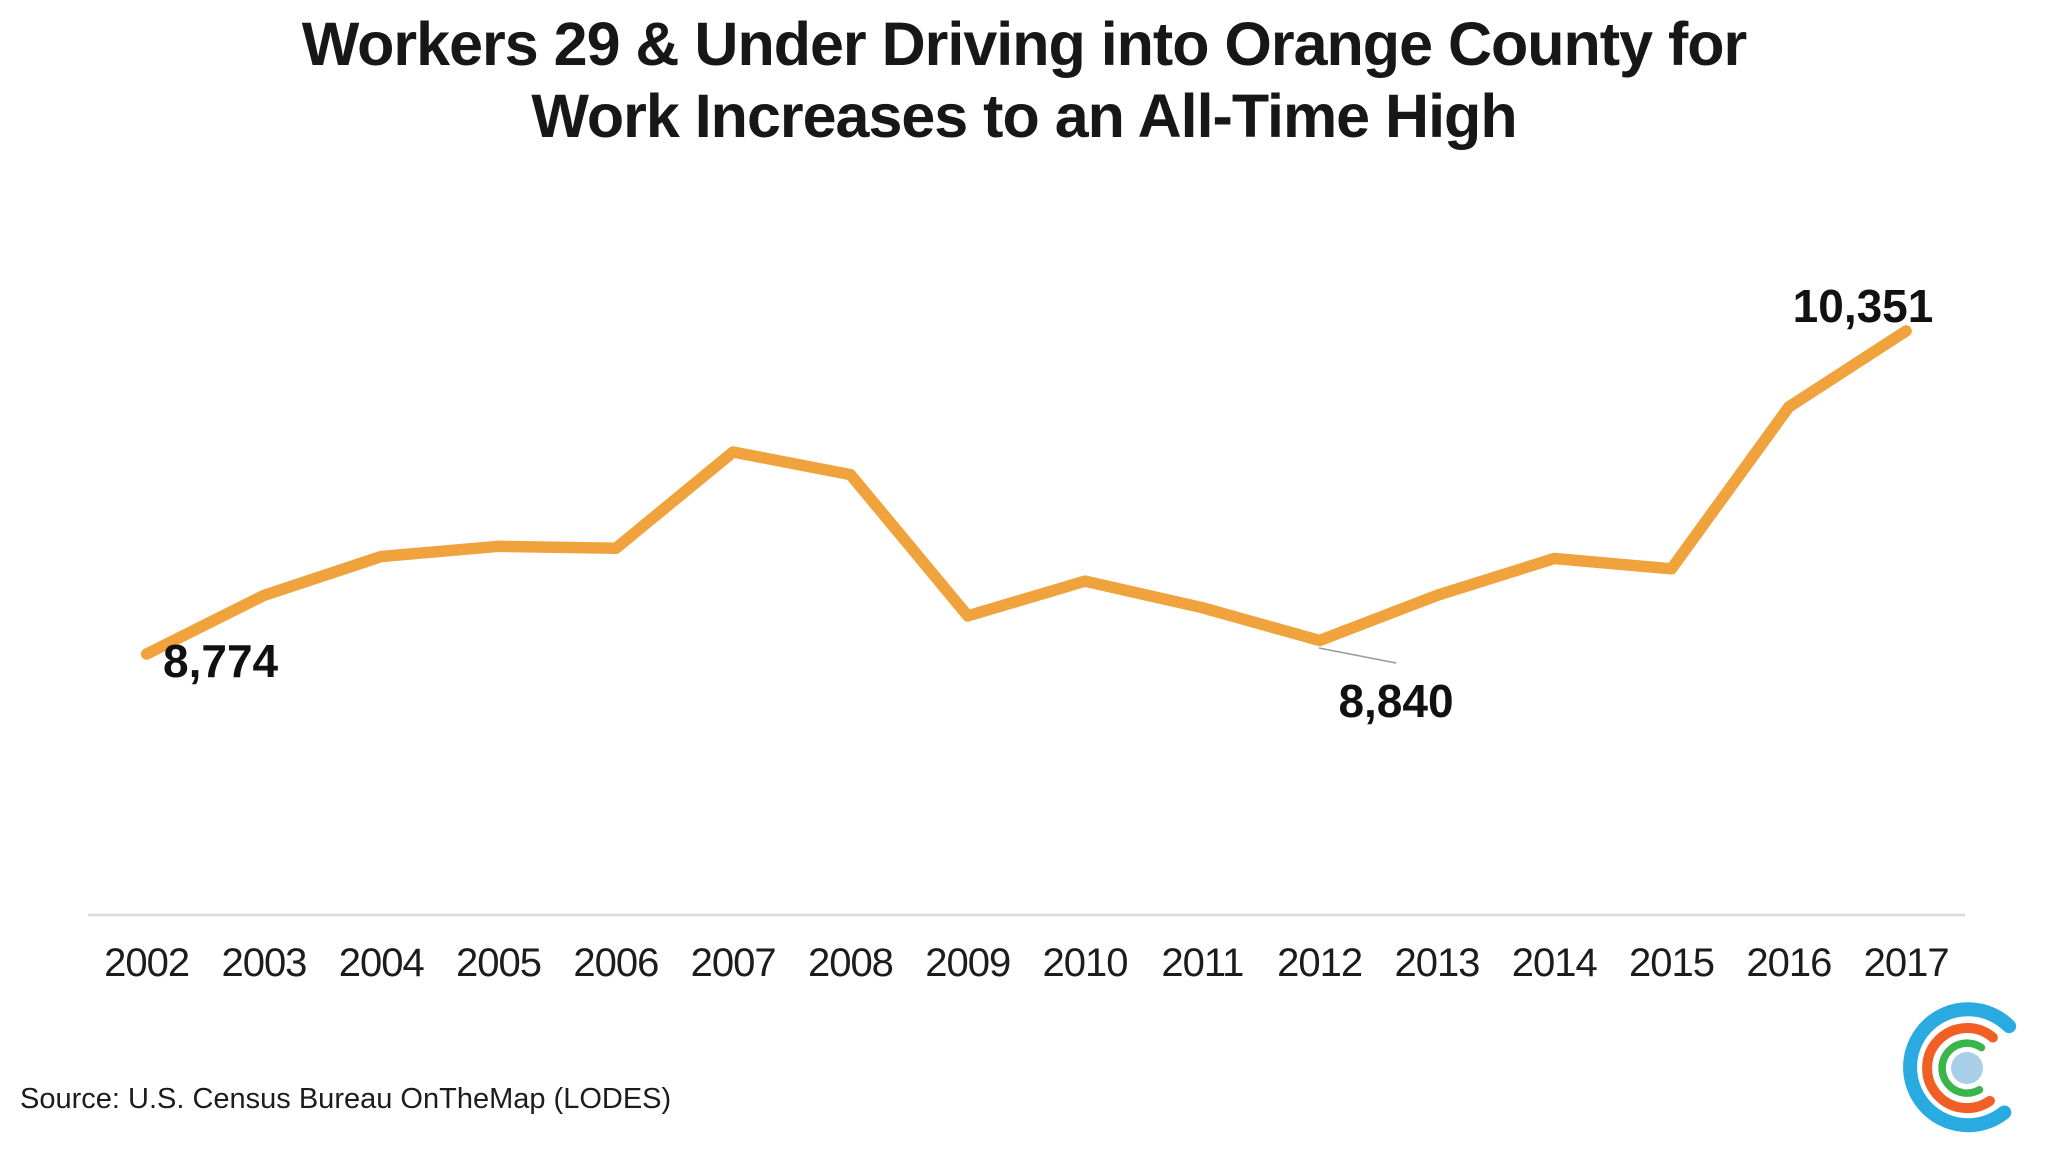 The image size is (2048, 1152). I want to click on x-axis-label-2009: 2009, so click(968, 963).